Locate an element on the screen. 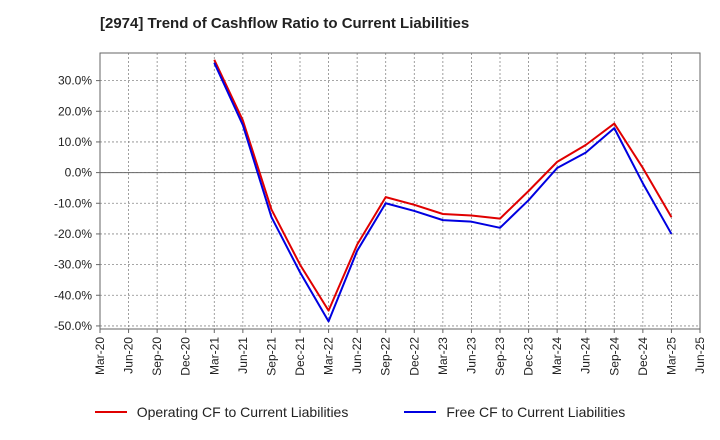 This screenshot has width=720, height=440. legend-item-operating-cf: Operating CF to Current Liabilities is located at coordinates (221, 412).